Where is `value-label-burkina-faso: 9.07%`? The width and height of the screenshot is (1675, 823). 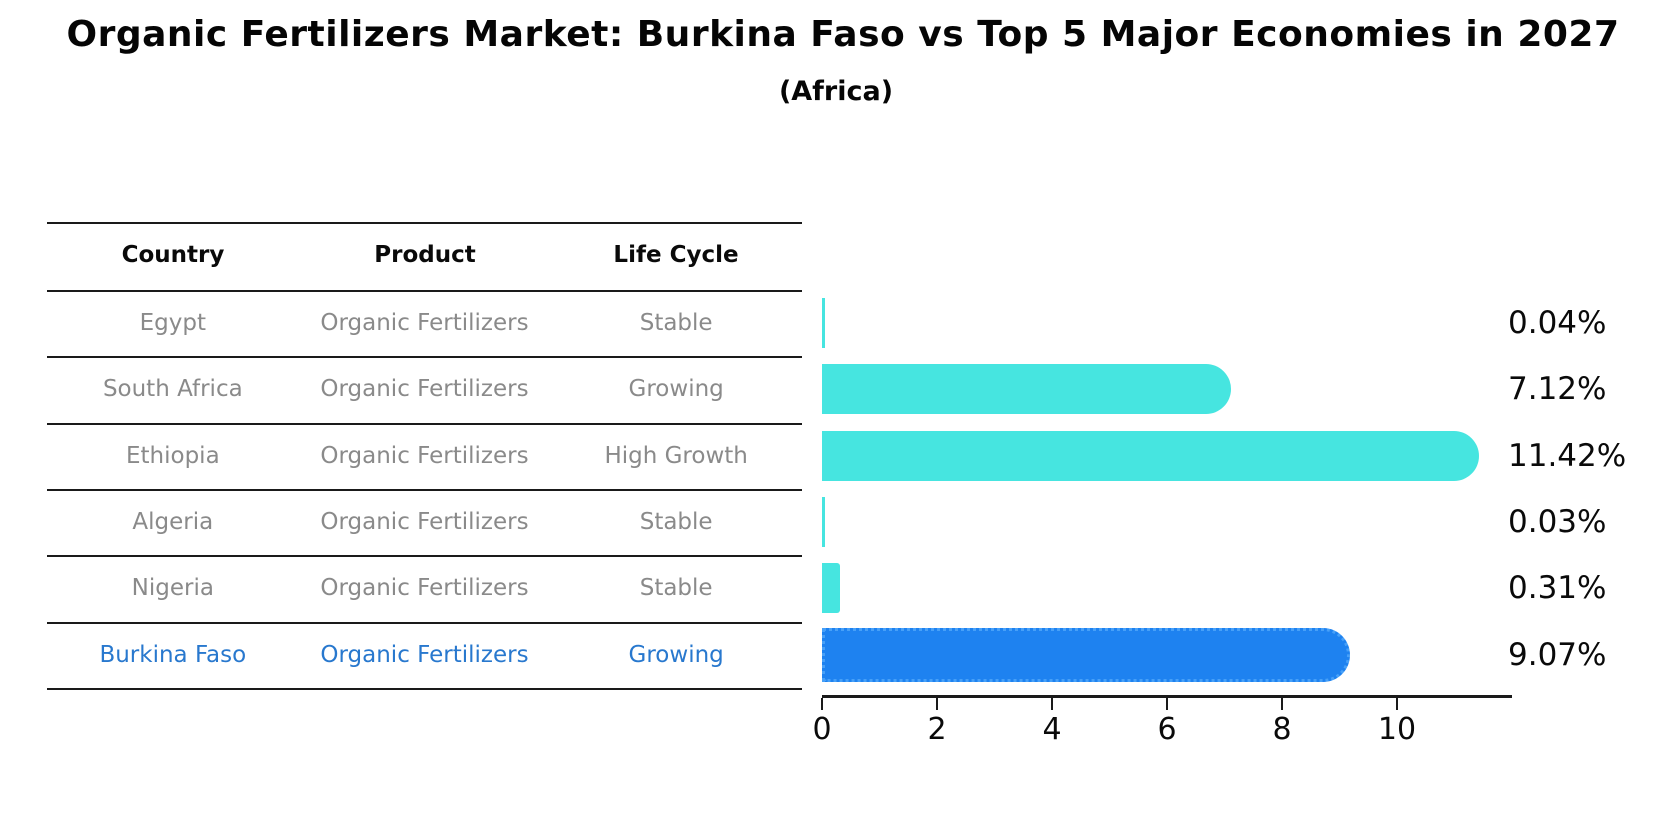 value-label-burkina-faso: 9.07% is located at coordinates (1557, 654).